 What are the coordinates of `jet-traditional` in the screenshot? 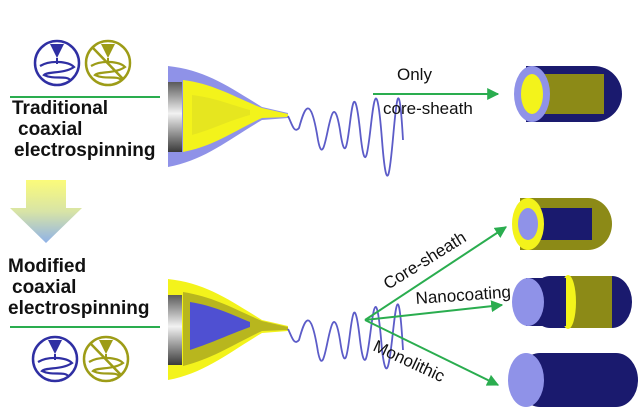 It's located at (345, 137).